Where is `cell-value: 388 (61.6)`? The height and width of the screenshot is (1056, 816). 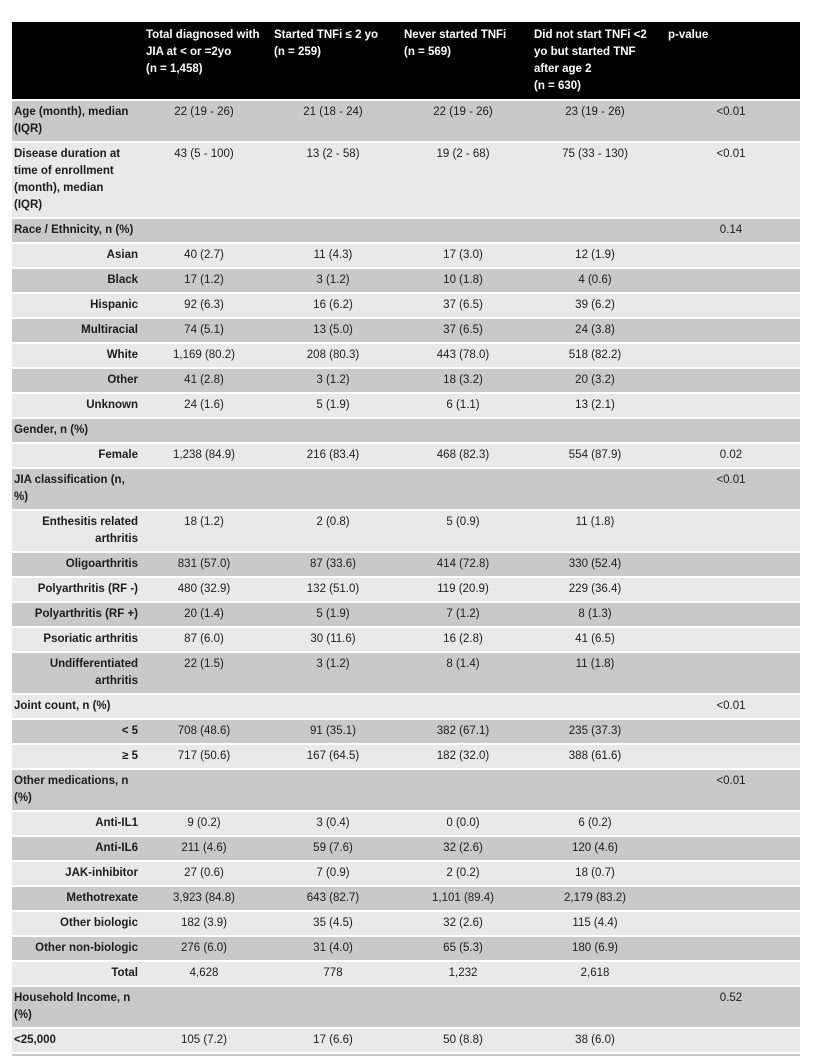 cell-value: 388 (61.6) is located at coordinates (595, 756).